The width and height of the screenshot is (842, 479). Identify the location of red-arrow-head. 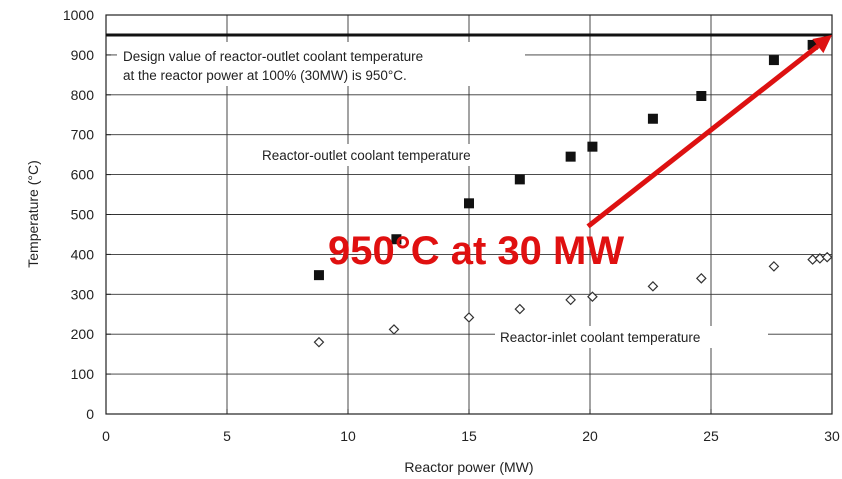
(822, 44).